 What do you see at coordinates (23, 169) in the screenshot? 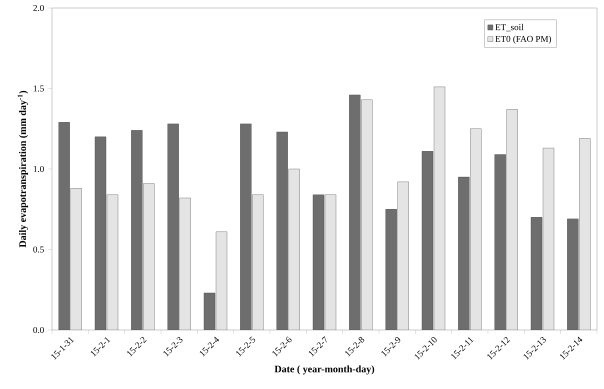
I see `y-axis-title: Daily evapotranspiration (mm day$^{-1}$)` at bounding box center [23, 169].